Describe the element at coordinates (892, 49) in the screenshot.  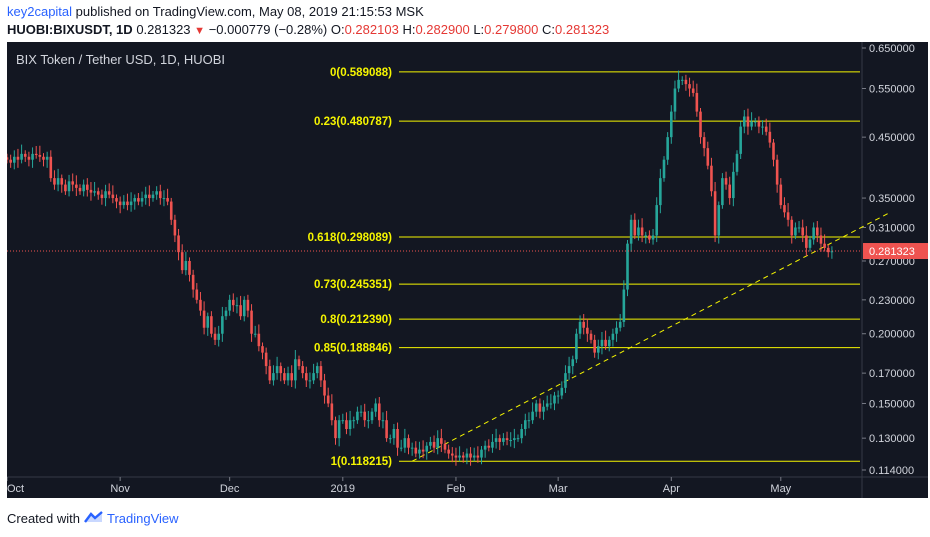
I see `y-tick-label: 0.650000` at that location.